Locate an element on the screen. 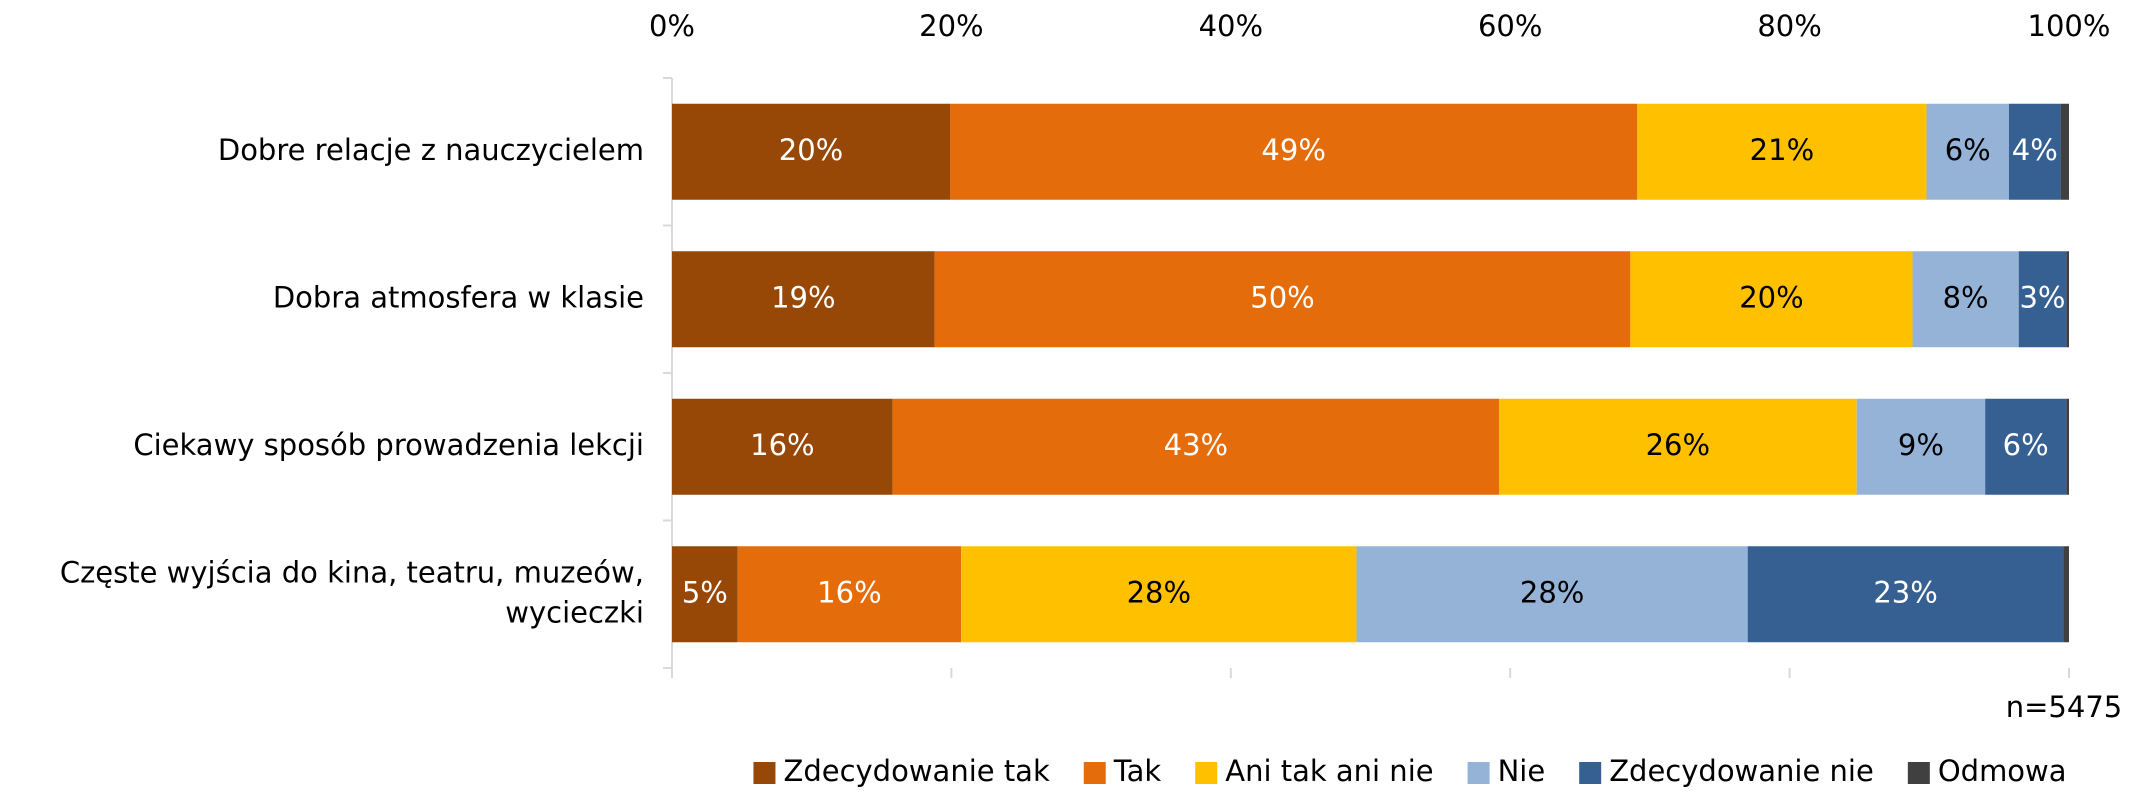 The width and height of the screenshot is (2139, 794). category-label: Dobre relacje z nauczycielem is located at coordinates (431, 150).